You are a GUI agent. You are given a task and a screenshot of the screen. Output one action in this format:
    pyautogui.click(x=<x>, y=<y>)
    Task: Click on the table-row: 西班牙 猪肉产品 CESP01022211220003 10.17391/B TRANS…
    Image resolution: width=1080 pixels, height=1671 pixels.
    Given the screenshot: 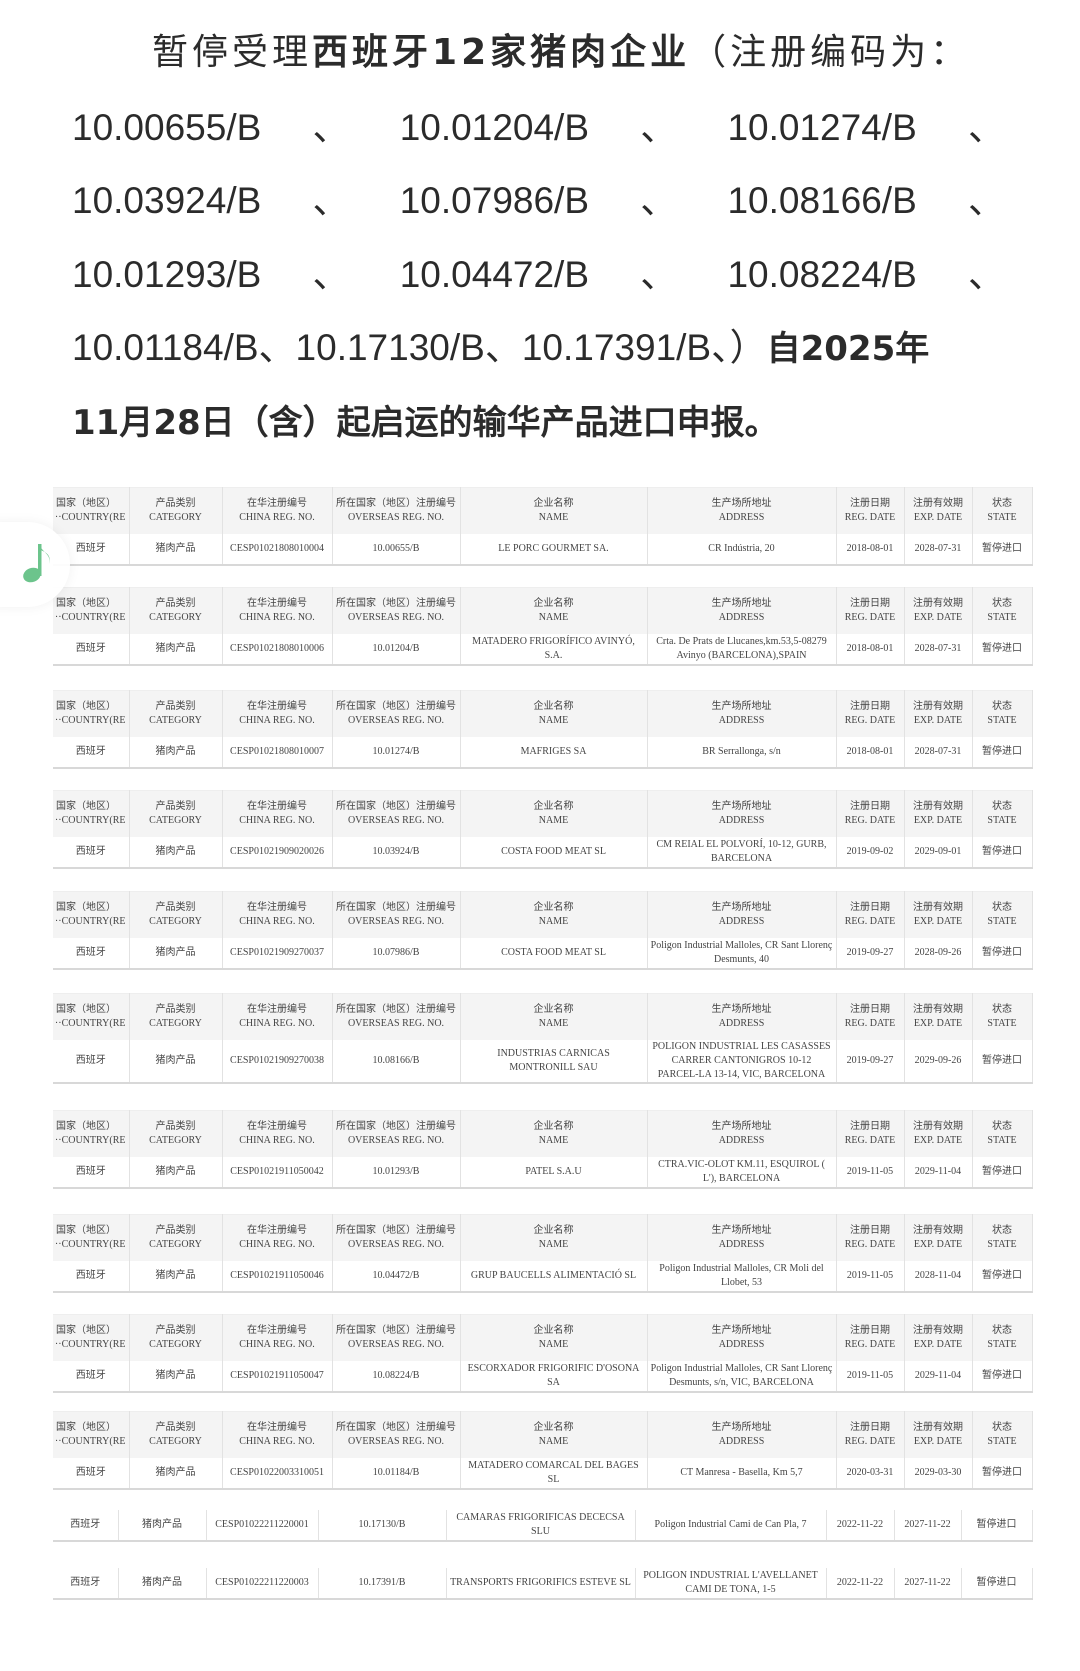 What is the action you would take?
    pyautogui.click(x=543, y=1583)
    